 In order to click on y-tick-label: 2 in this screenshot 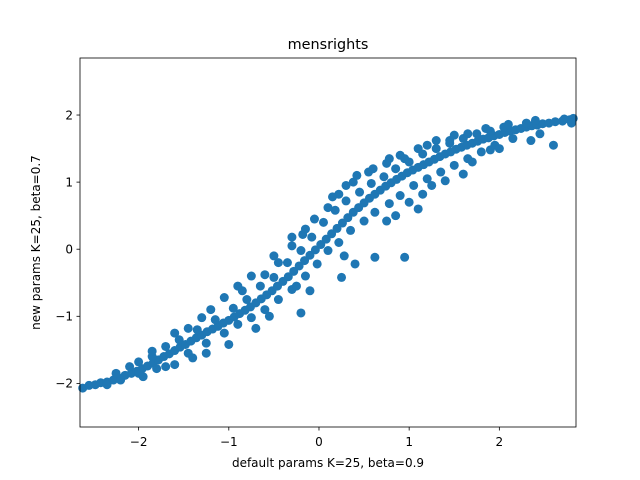, I will do `click(69, 115)`.